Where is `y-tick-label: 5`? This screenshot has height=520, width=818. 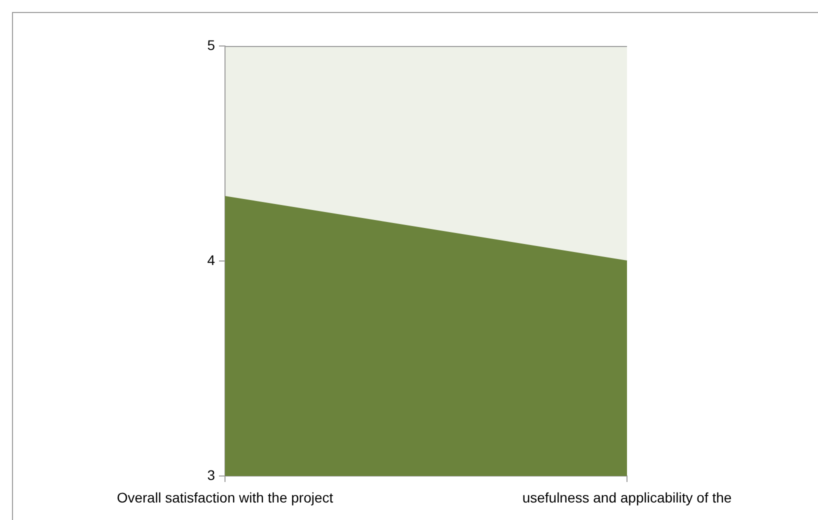 y-tick-label: 5 is located at coordinates (211, 44).